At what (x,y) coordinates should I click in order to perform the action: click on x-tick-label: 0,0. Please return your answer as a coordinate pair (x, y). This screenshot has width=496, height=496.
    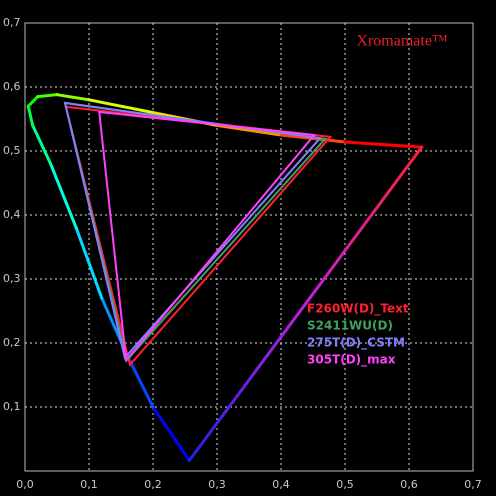
    Looking at the image, I should click on (25, 484).